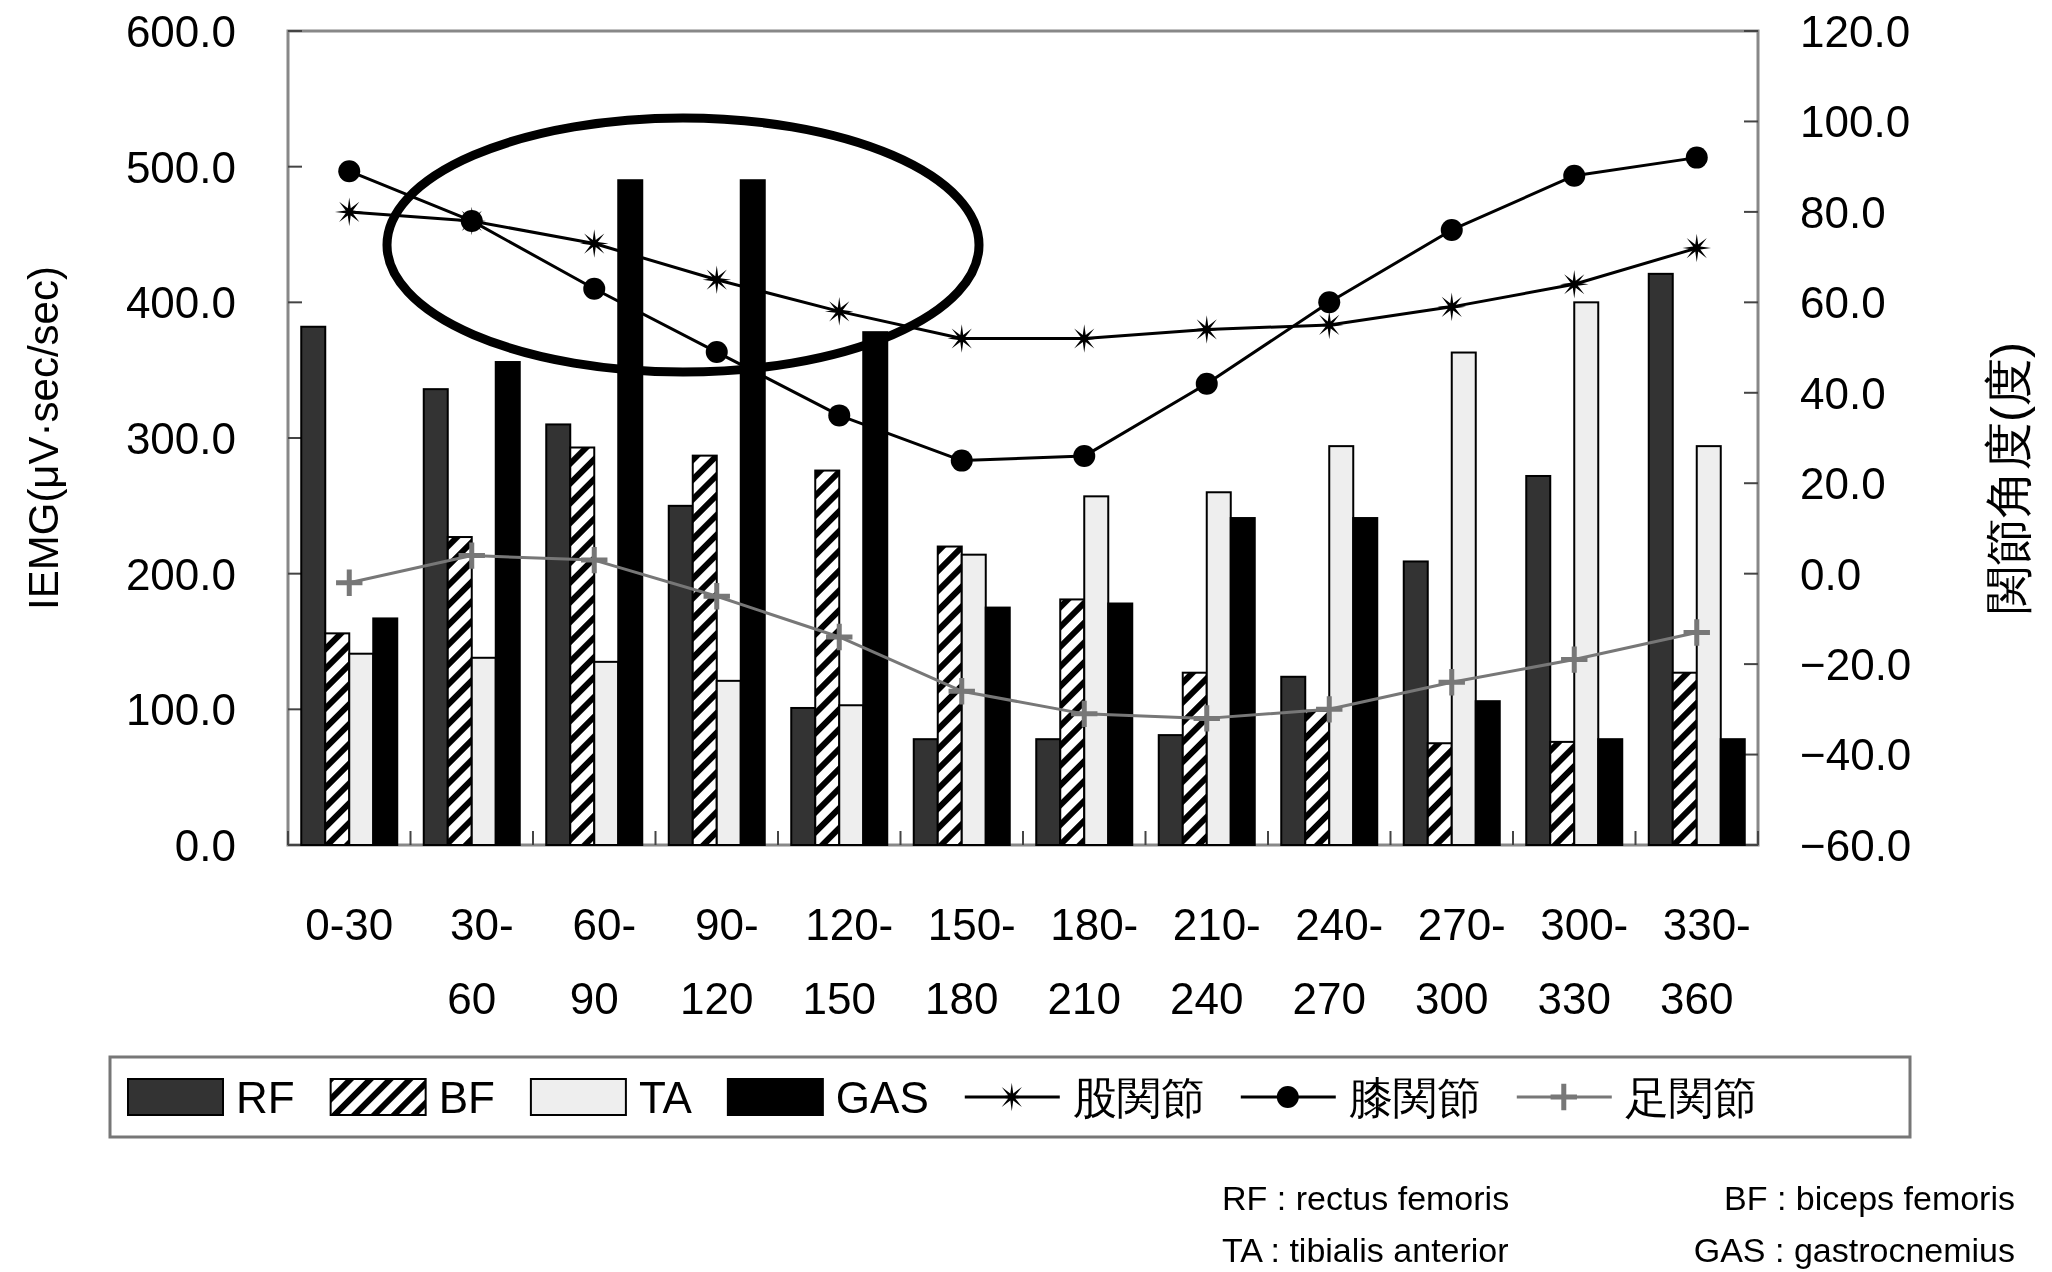  Describe the element at coordinates (1093, 961) in the screenshot. I see `x-tick-label: 180-210` at that location.